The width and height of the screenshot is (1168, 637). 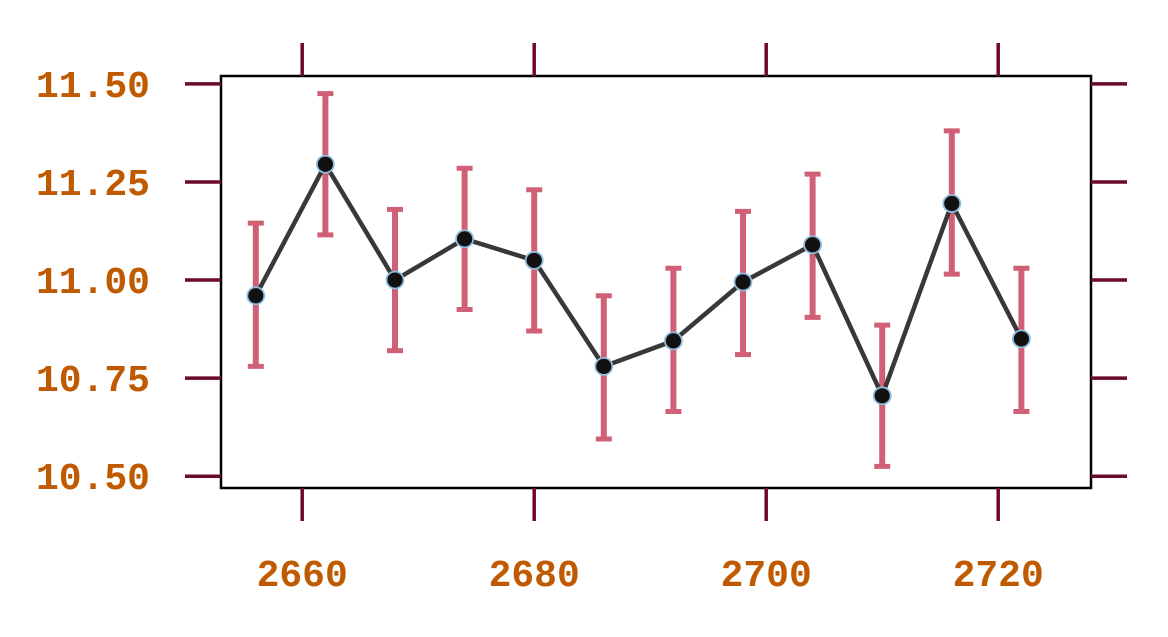 What do you see at coordinates (998, 576) in the screenshot?
I see `x-tick-label: 2720` at bounding box center [998, 576].